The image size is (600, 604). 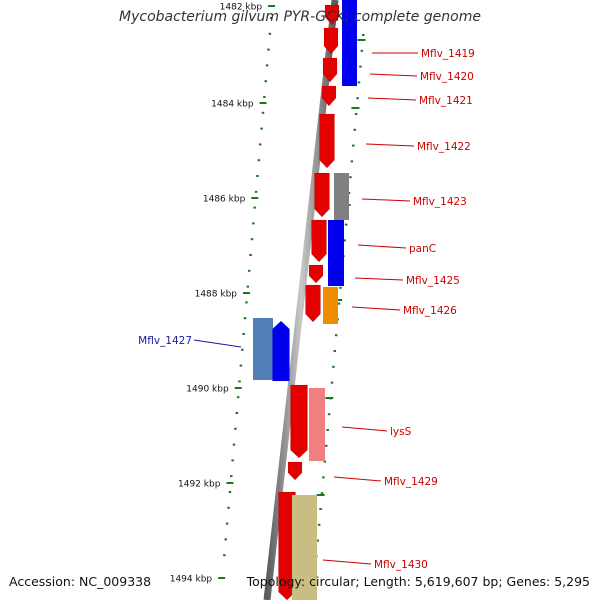 What do you see at coordinates (430, 311) in the screenshot?
I see `gene-label: Mflv_1426` at bounding box center [430, 311].